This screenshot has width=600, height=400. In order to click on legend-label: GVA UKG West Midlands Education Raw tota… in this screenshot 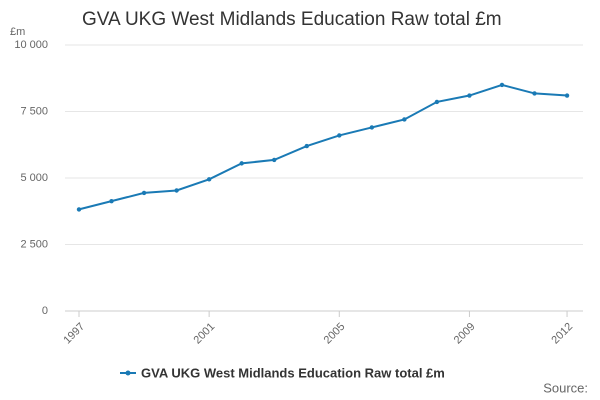, I will do `click(293, 372)`.